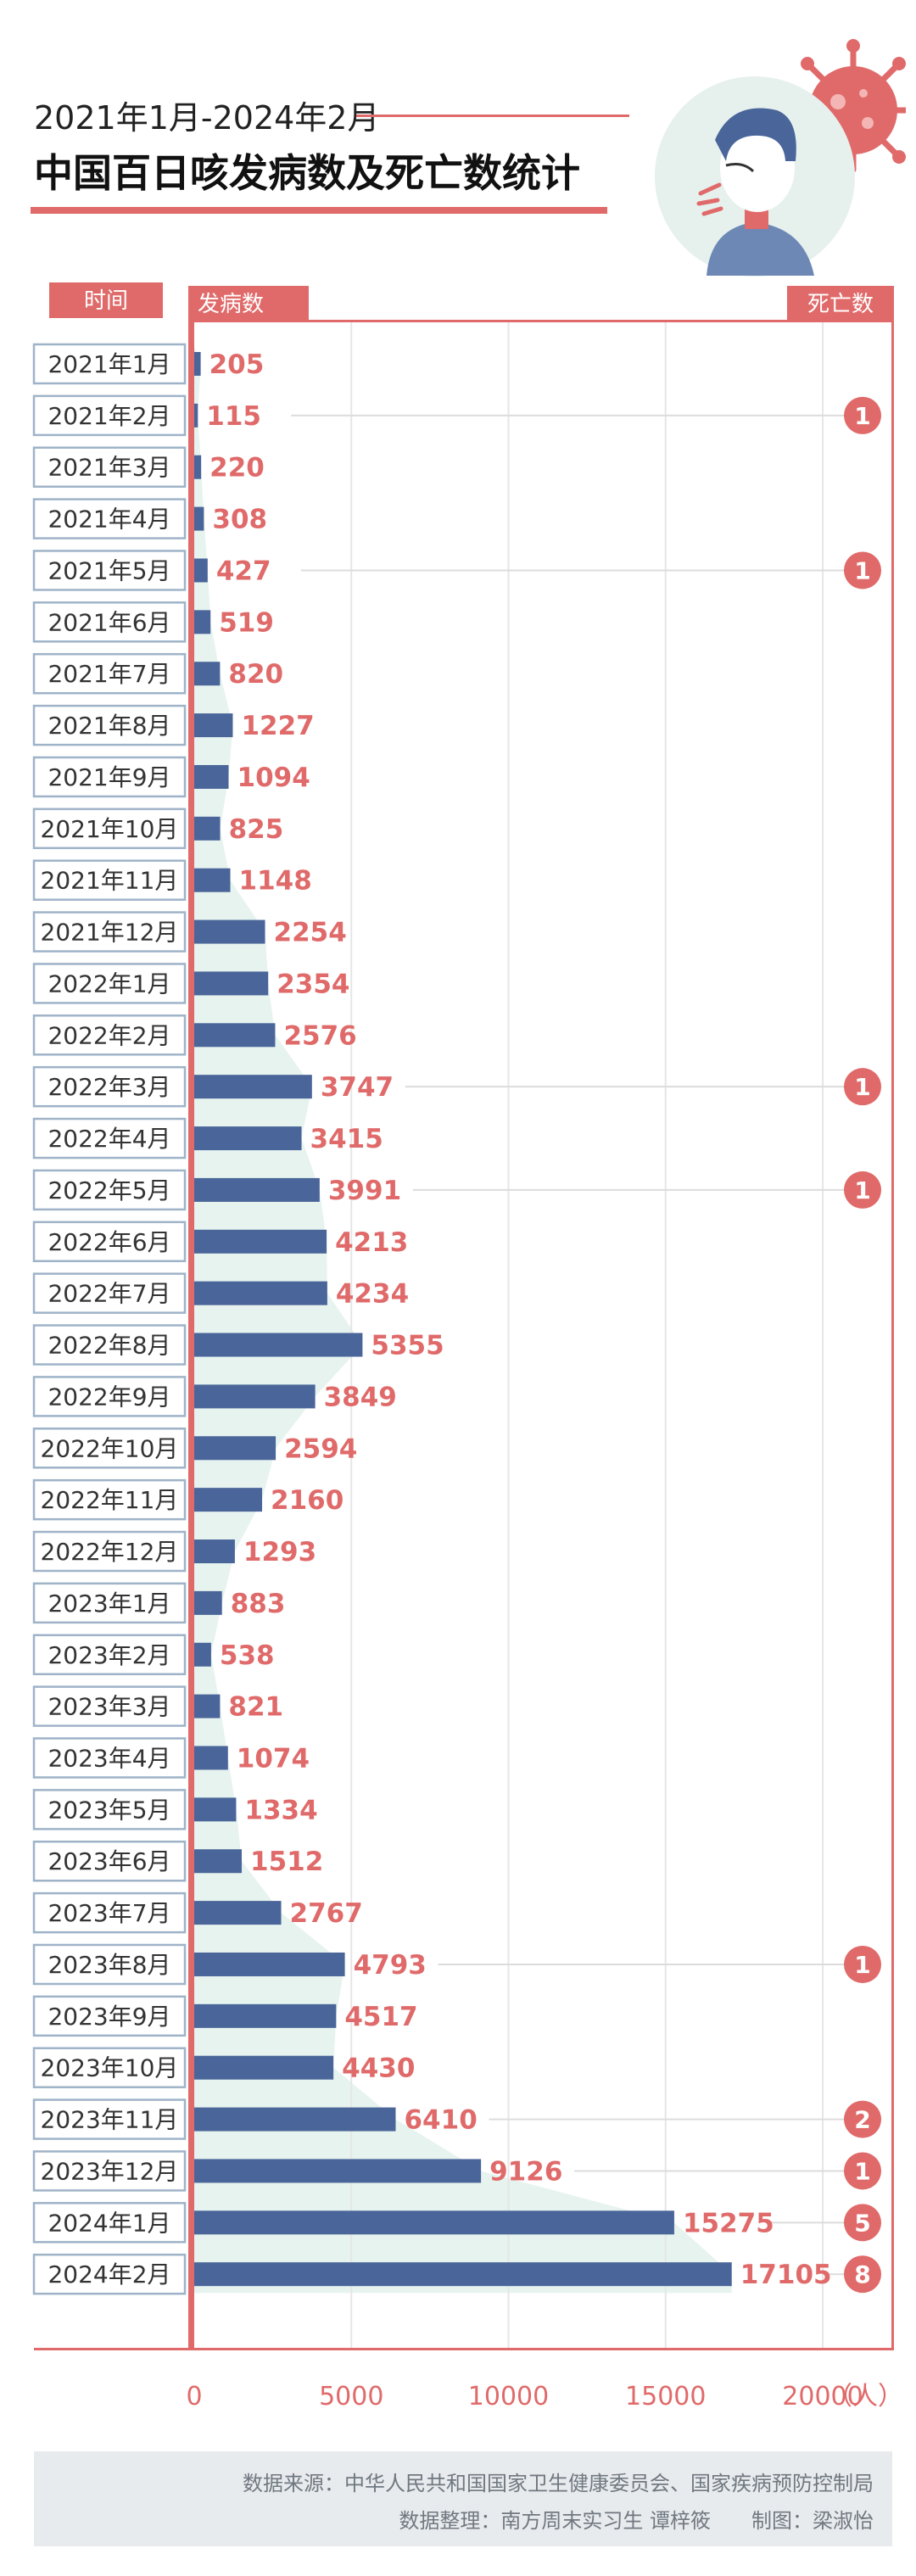  I want to click on month-label: 2022年5月, so click(108, 1190).